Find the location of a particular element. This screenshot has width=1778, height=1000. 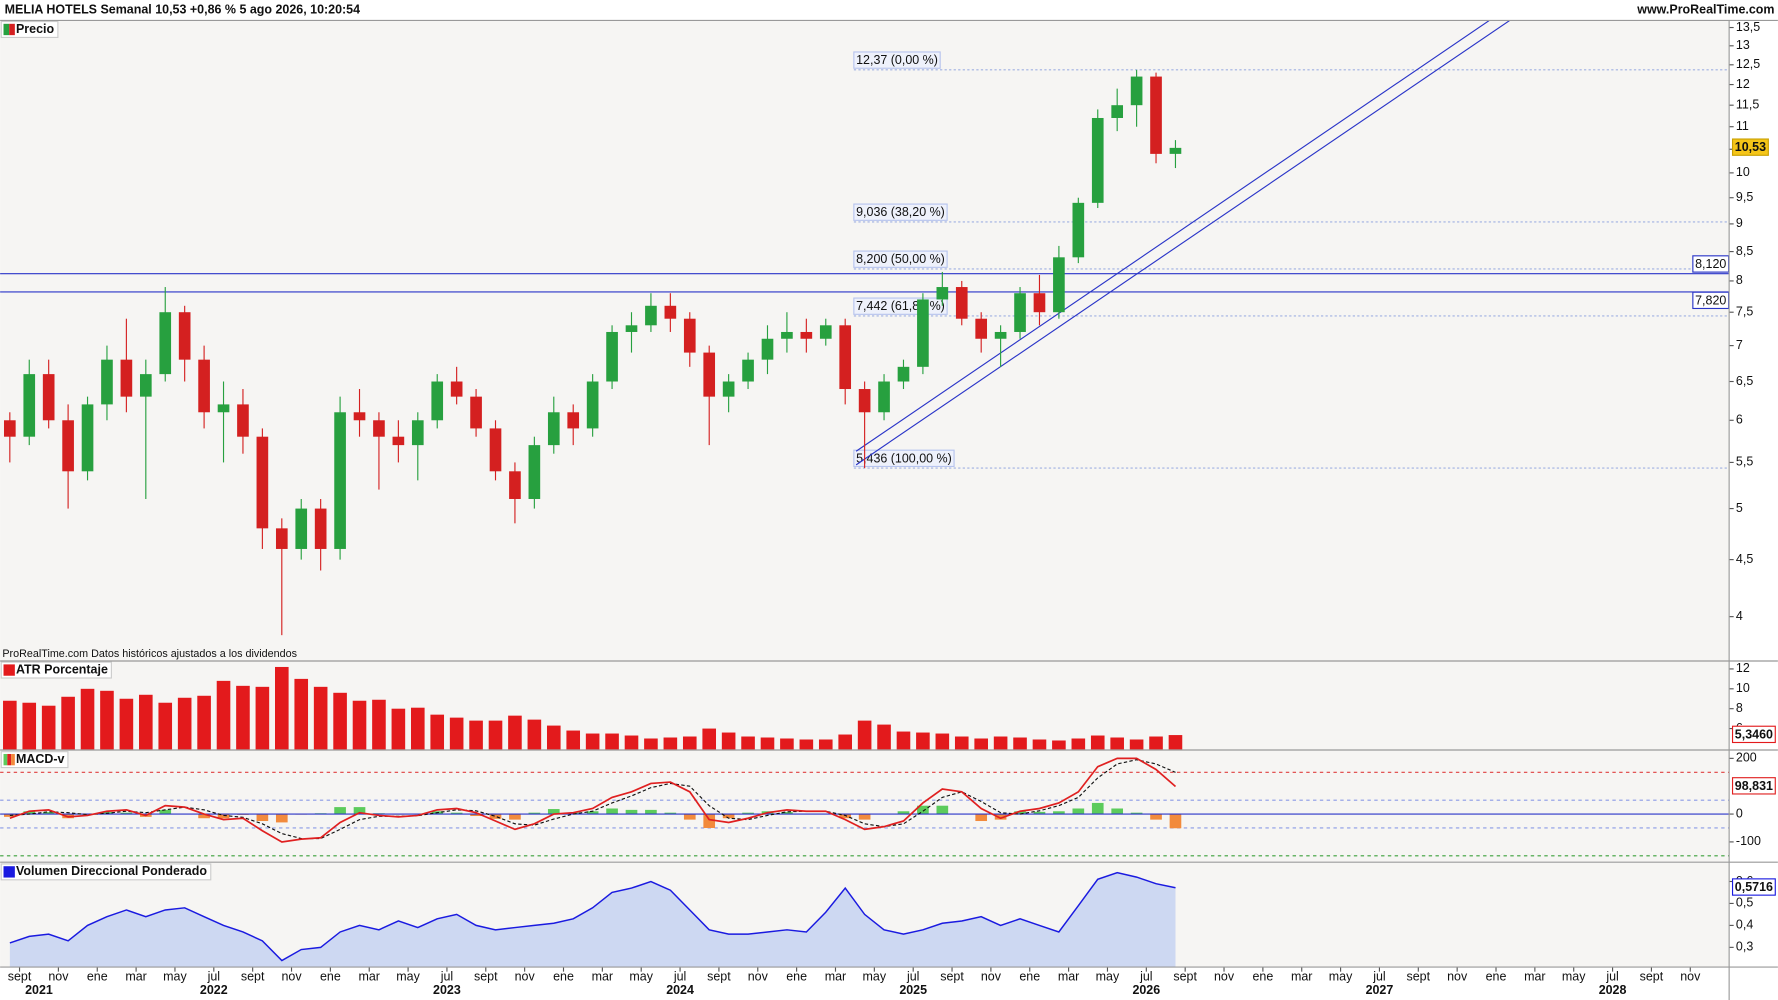

x-tick-label: mar is located at coordinates (368, 977).